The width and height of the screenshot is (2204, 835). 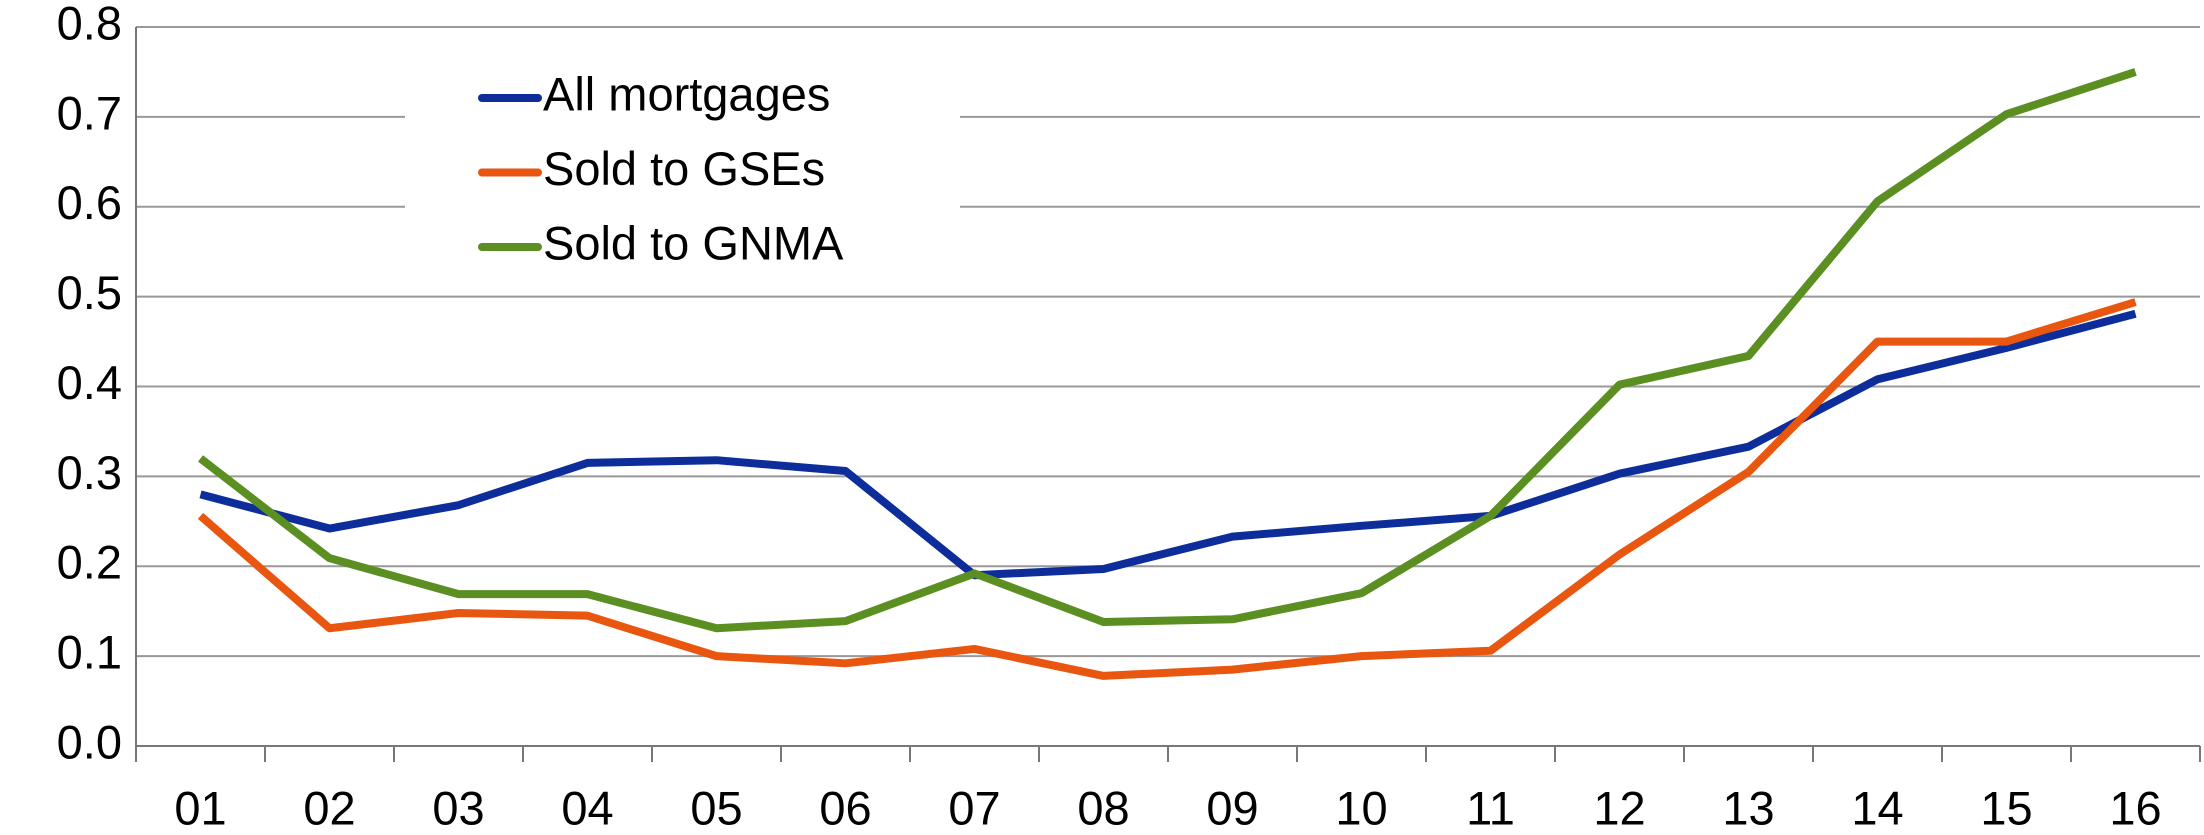 I want to click on y-tick-label: 0.5, so click(x=89, y=292).